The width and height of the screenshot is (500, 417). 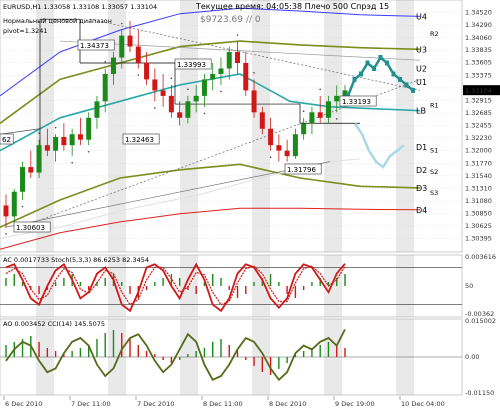 I want to click on small-level-label: S3, so click(x=434, y=193).